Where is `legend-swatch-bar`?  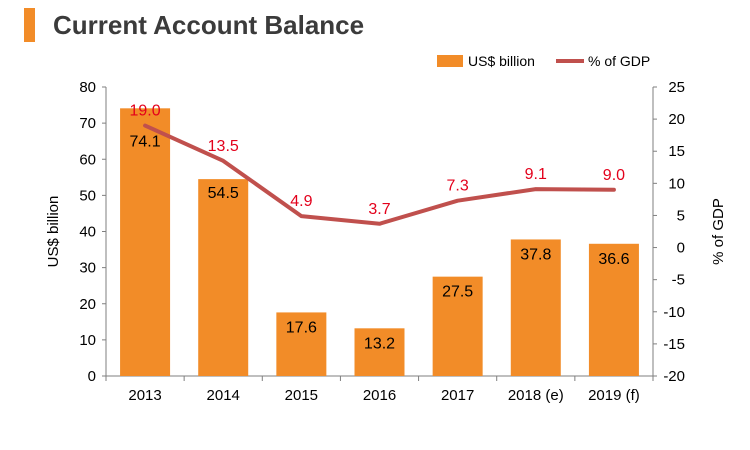
legend-swatch-bar is located at coordinates (450, 61).